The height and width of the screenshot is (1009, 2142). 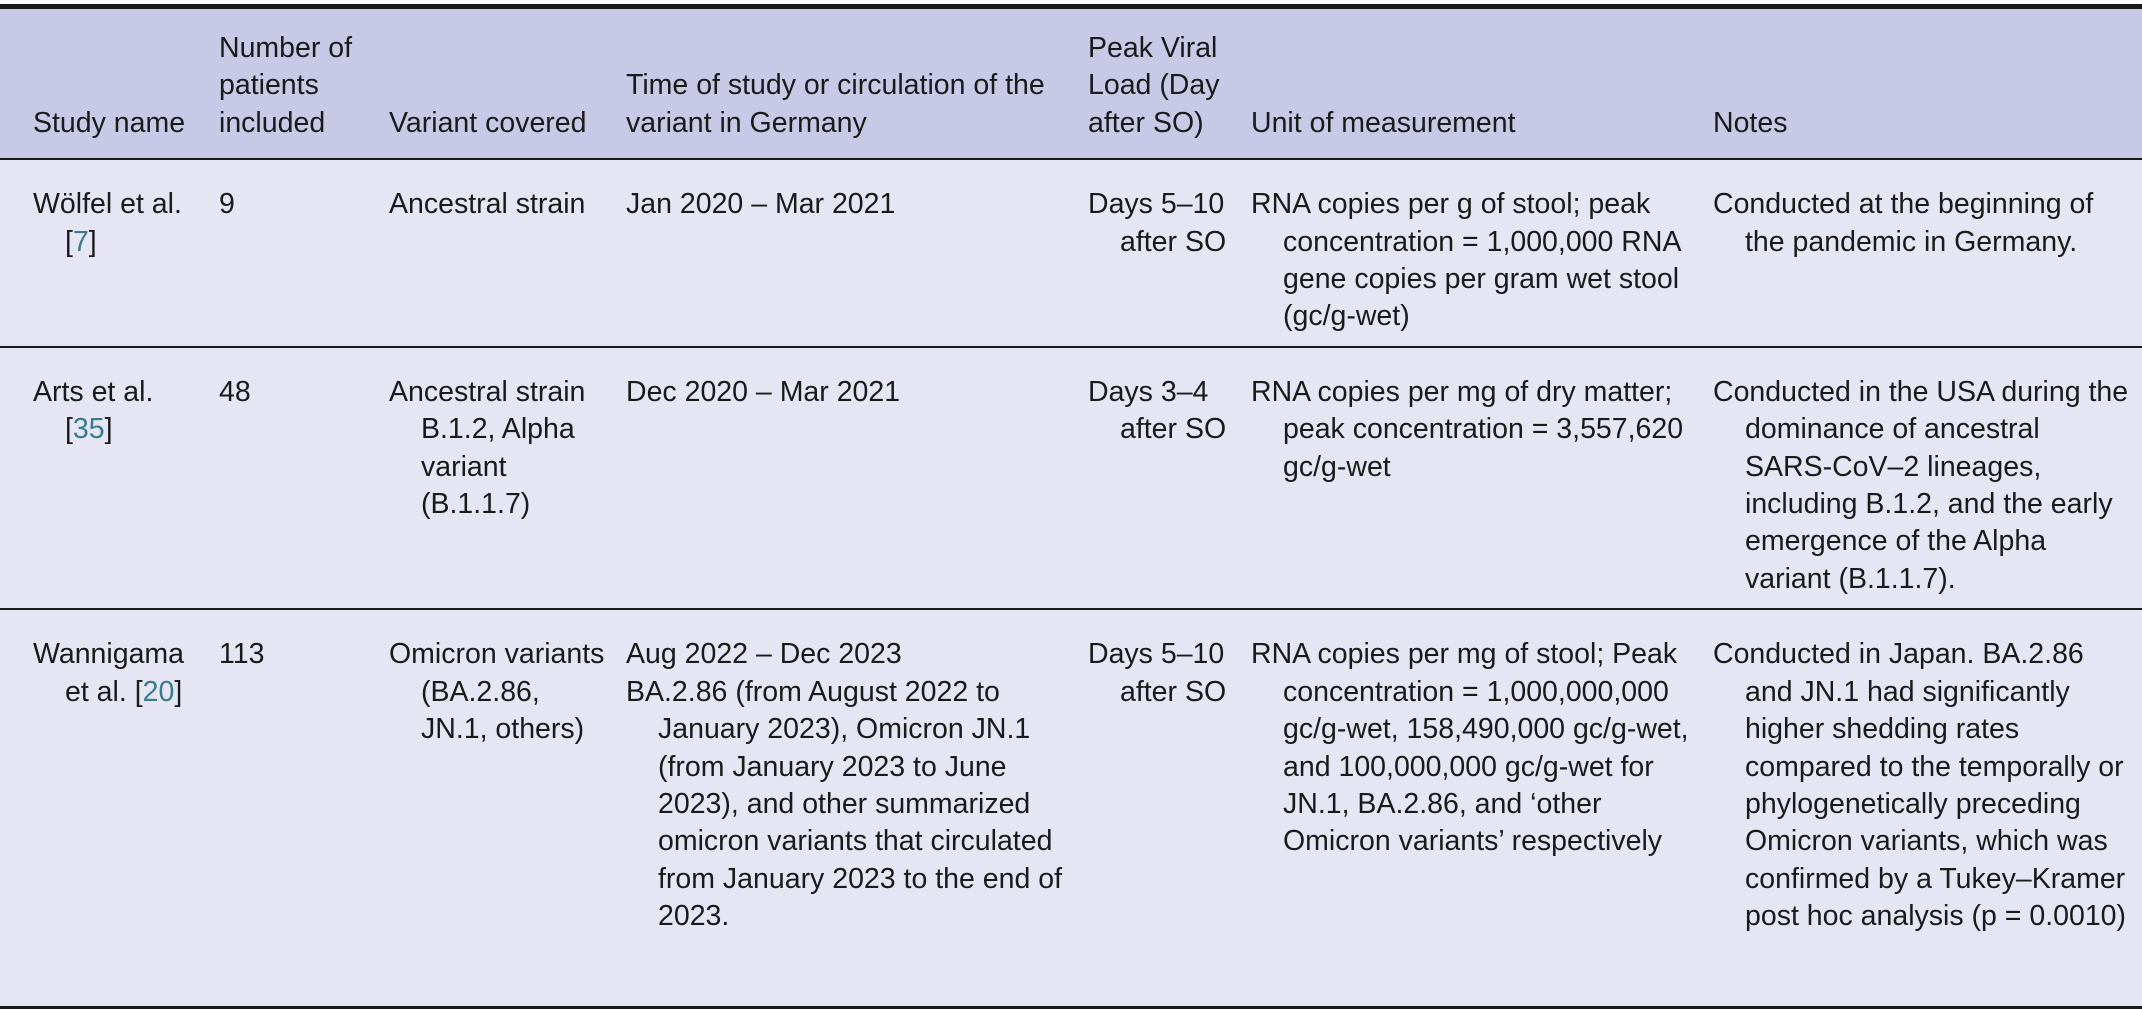 I want to click on header-patients: Number of patients included, so click(x=294, y=82).